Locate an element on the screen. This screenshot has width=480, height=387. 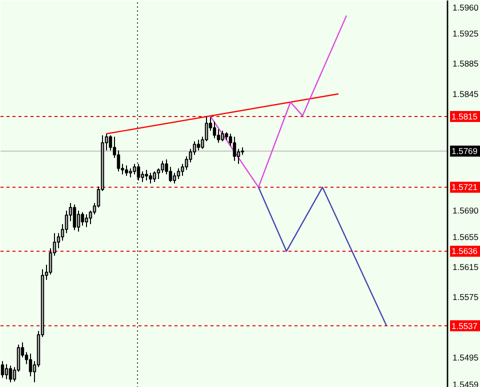
y-tick-label: 1.5495 is located at coordinates (465, 357).